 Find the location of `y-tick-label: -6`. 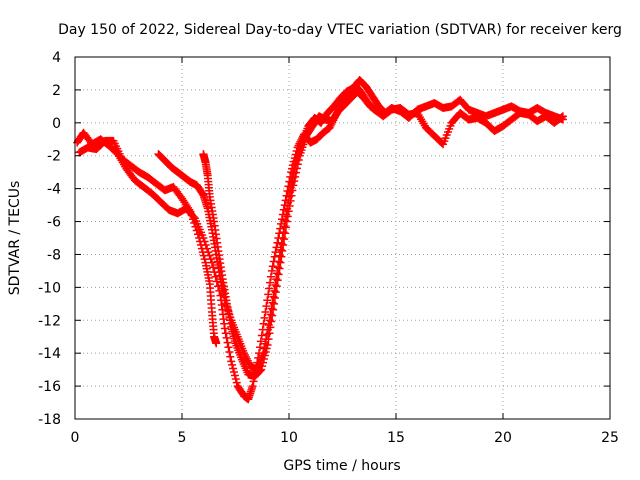

y-tick-label: -6 is located at coordinates (54, 223).